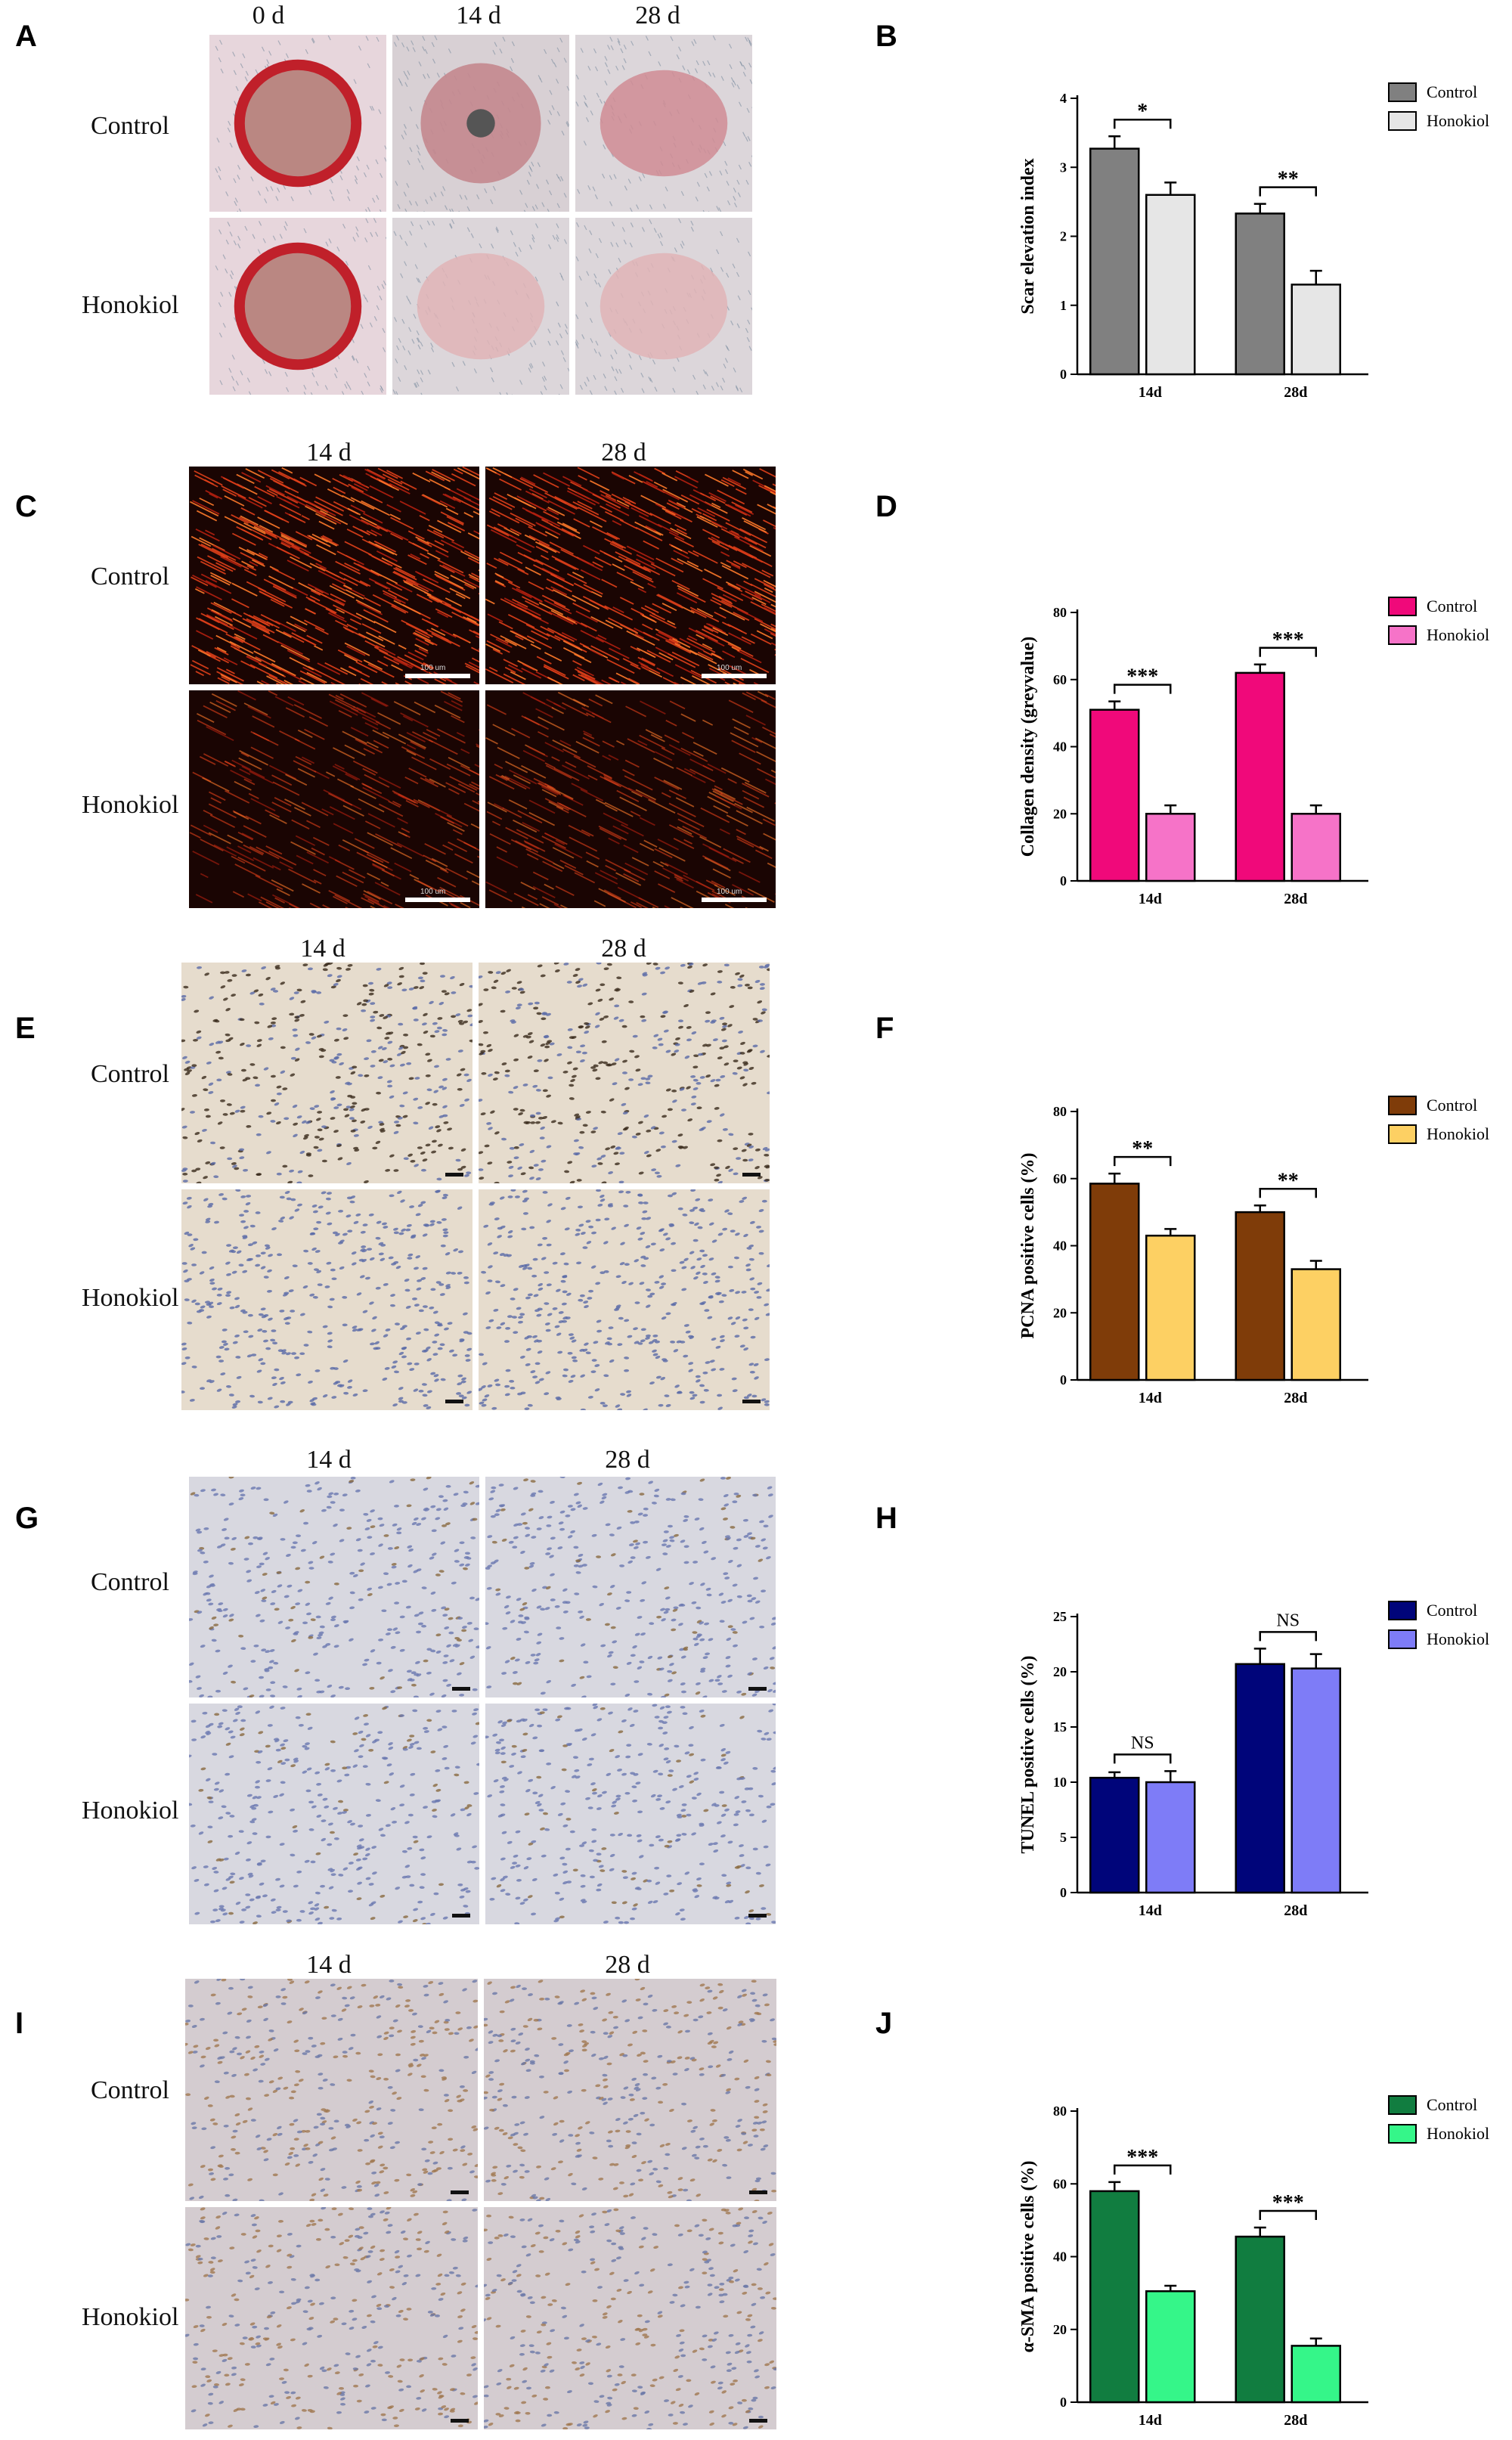 The image size is (1512, 2440). Describe the element at coordinates (1289, 1180) in the screenshot. I see `significance-label: **` at that location.